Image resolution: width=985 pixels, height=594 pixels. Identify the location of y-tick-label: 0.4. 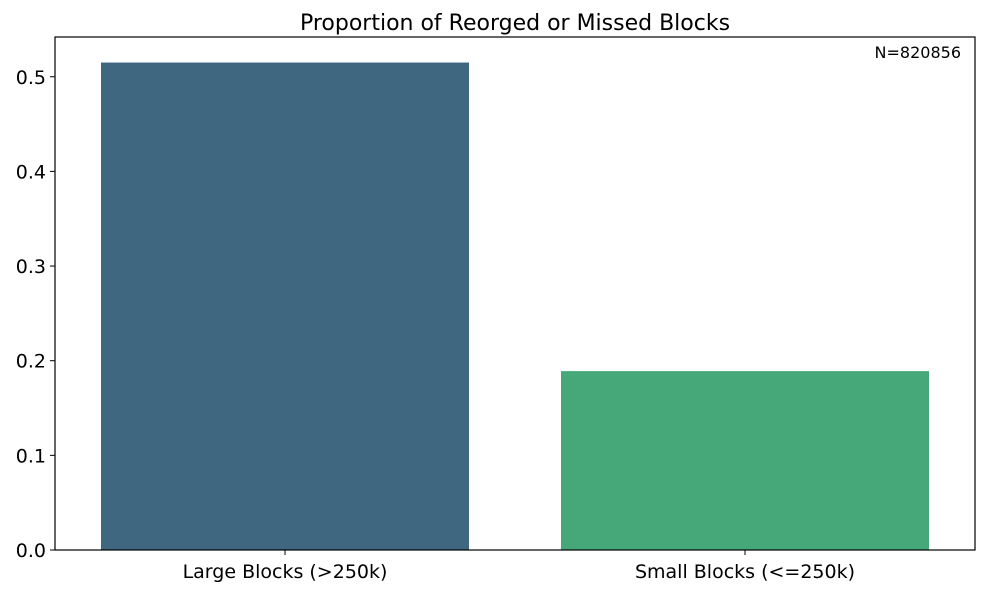
(31, 172).